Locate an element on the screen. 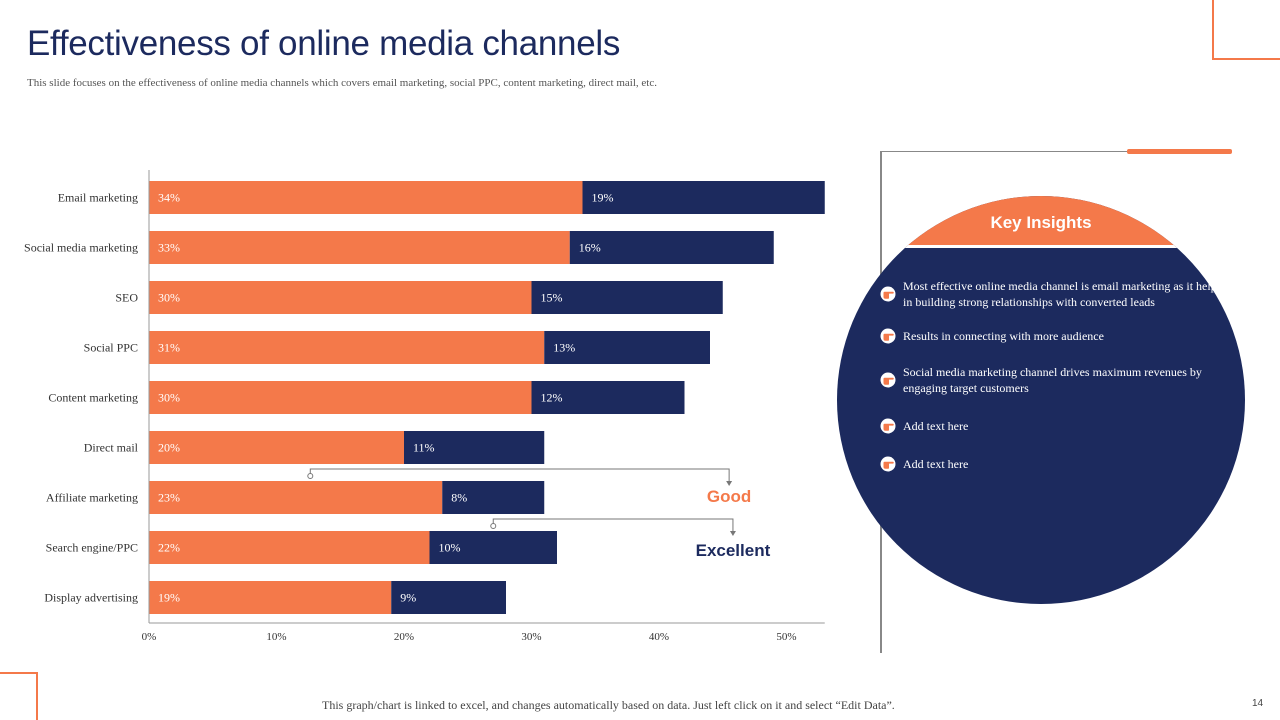 This screenshot has height=720, width=1280. data-label-excellent-affiliate-marketing: 8% is located at coordinates (459, 498).